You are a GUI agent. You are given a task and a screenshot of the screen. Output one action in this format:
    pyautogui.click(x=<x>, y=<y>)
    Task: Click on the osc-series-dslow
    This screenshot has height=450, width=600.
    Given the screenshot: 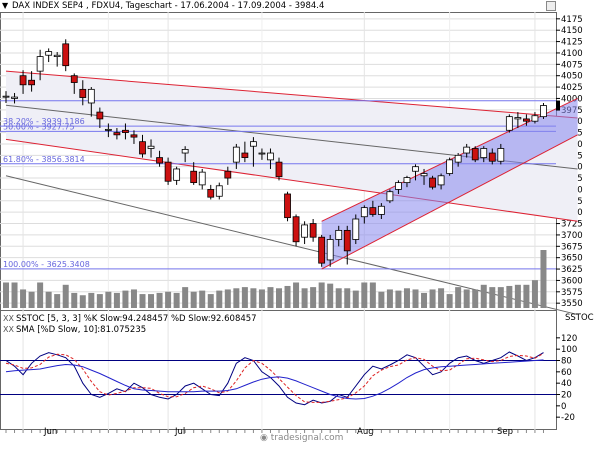 What is the action you would take?
    pyautogui.click(x=274, y=377)
    